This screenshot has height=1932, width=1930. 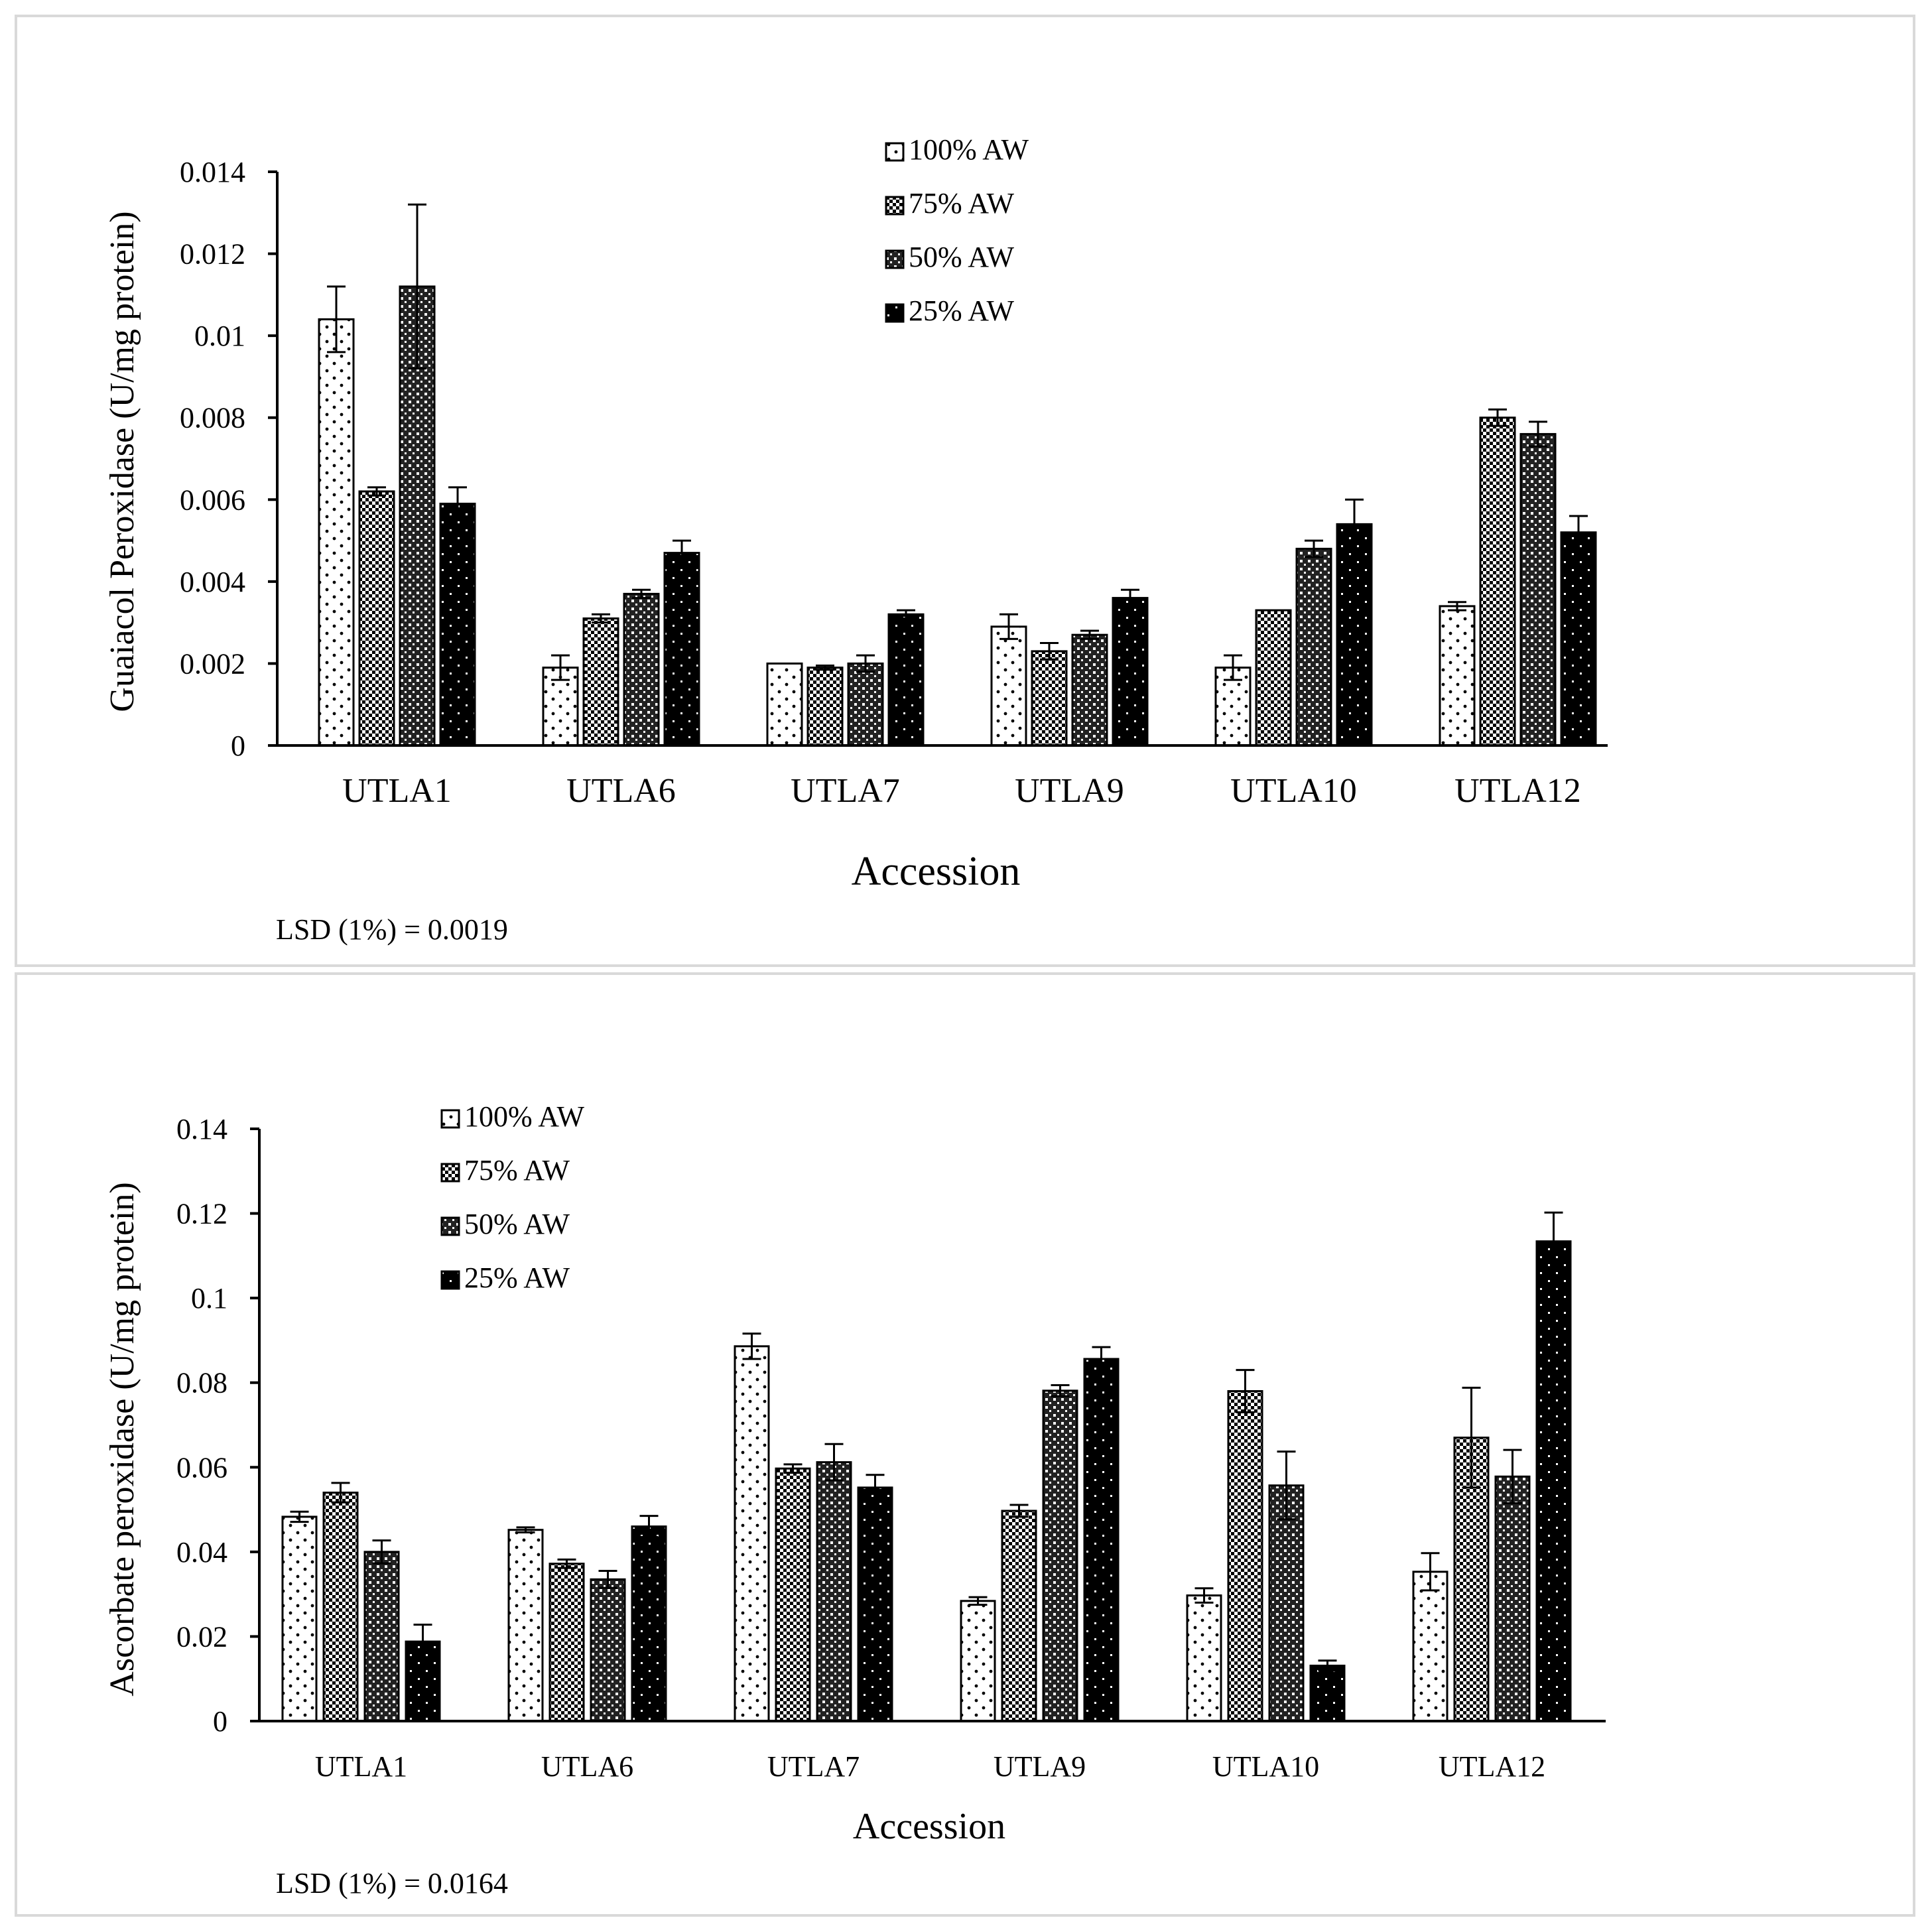 I want to click on y-tick-label: 0.014, so click(x=212, y=172).